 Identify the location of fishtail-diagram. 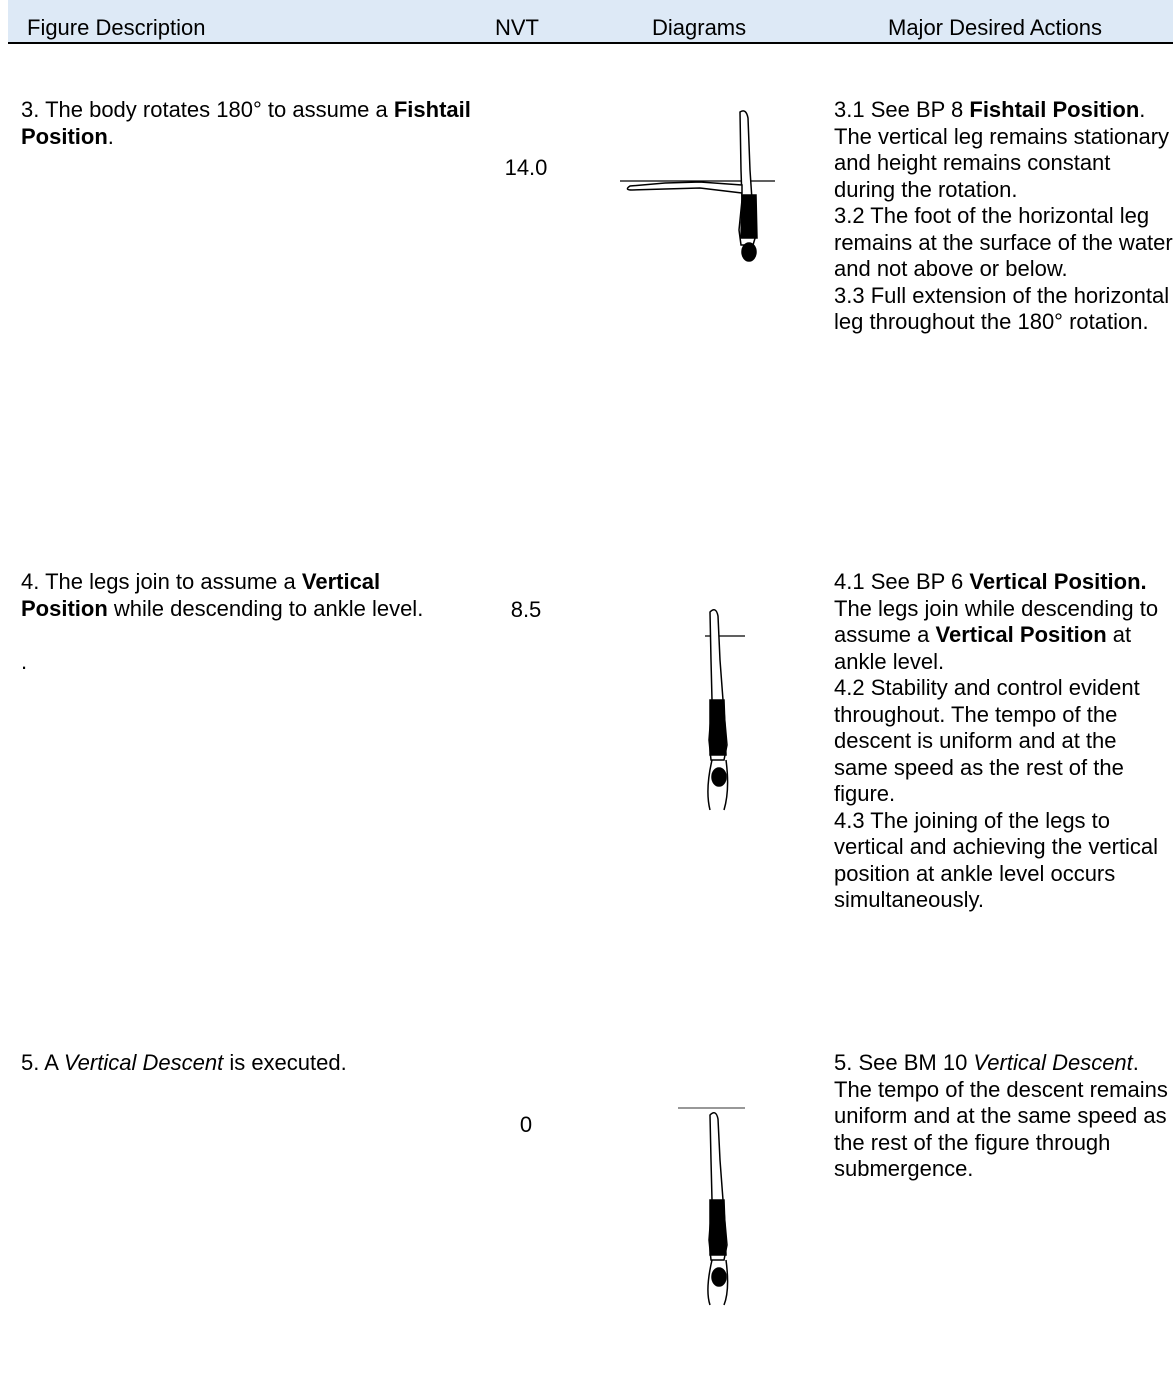
(697, 186).